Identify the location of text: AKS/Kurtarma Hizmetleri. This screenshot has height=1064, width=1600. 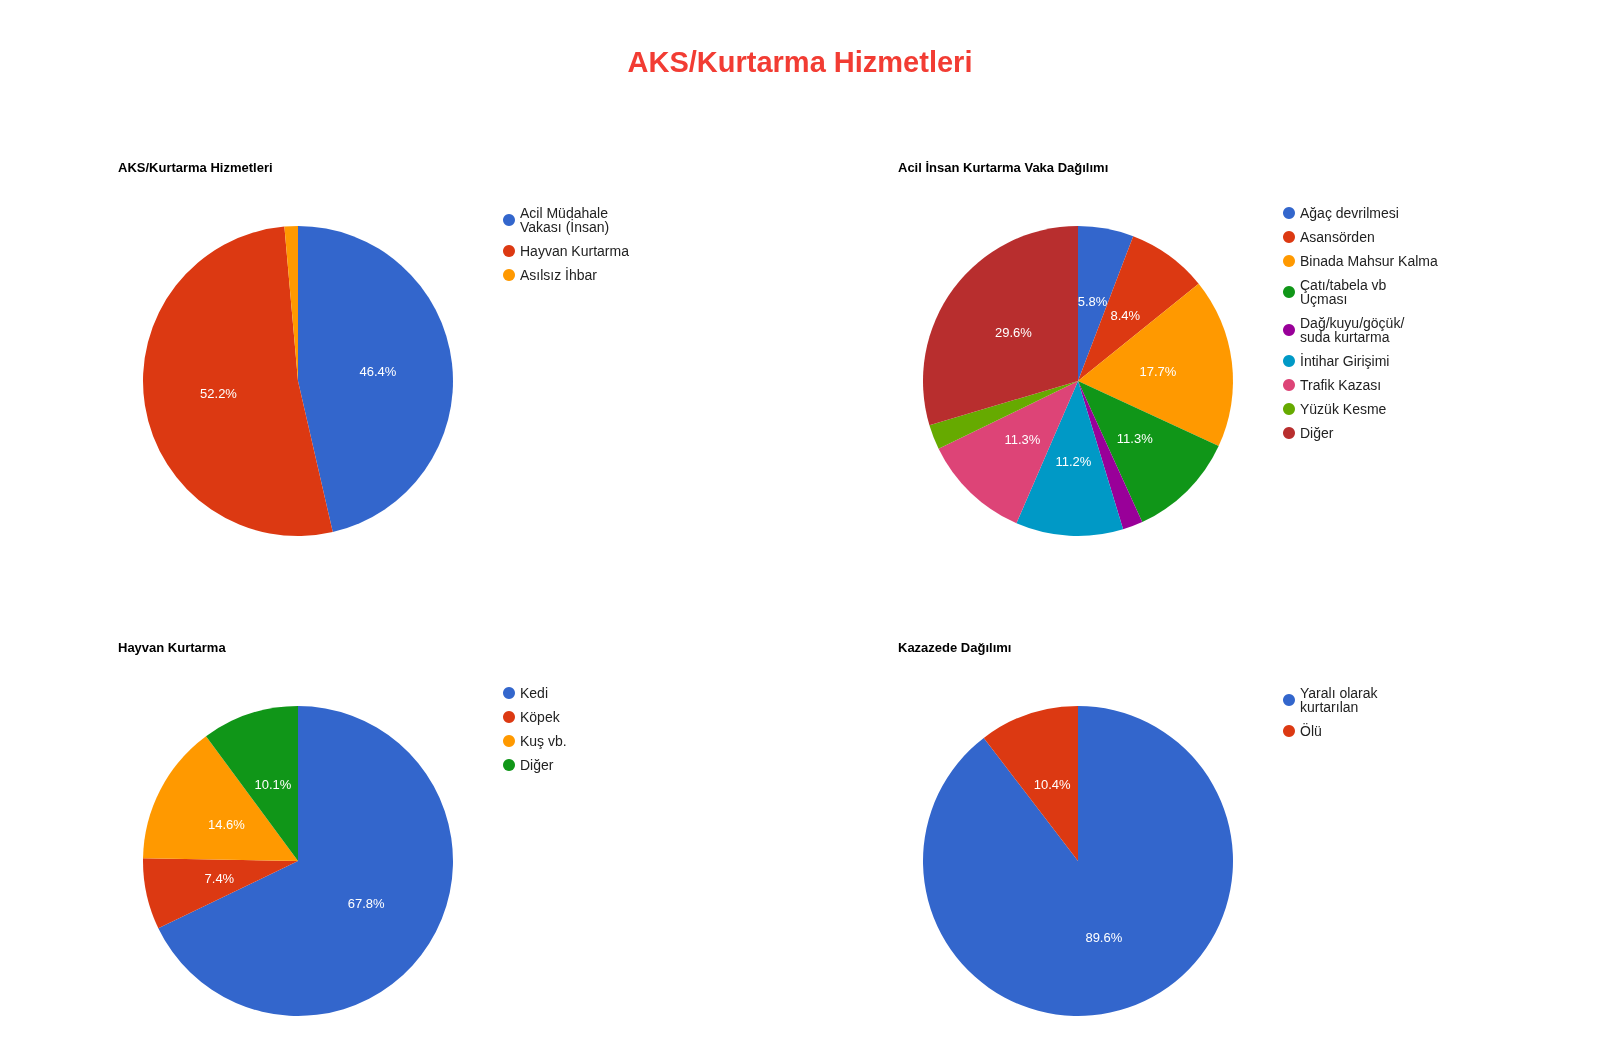
(800, 62).